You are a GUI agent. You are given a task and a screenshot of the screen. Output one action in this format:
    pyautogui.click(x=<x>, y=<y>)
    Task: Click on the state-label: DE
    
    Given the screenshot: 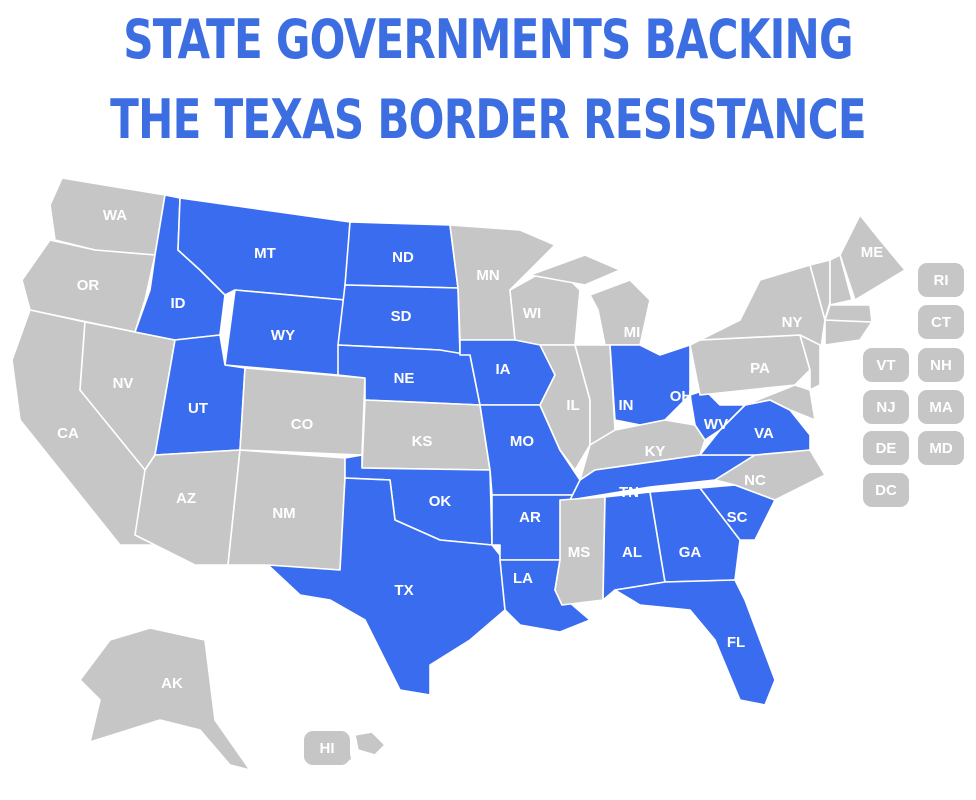 What is the action you would take?
    pyautogui.click(x=886, y=448)
    